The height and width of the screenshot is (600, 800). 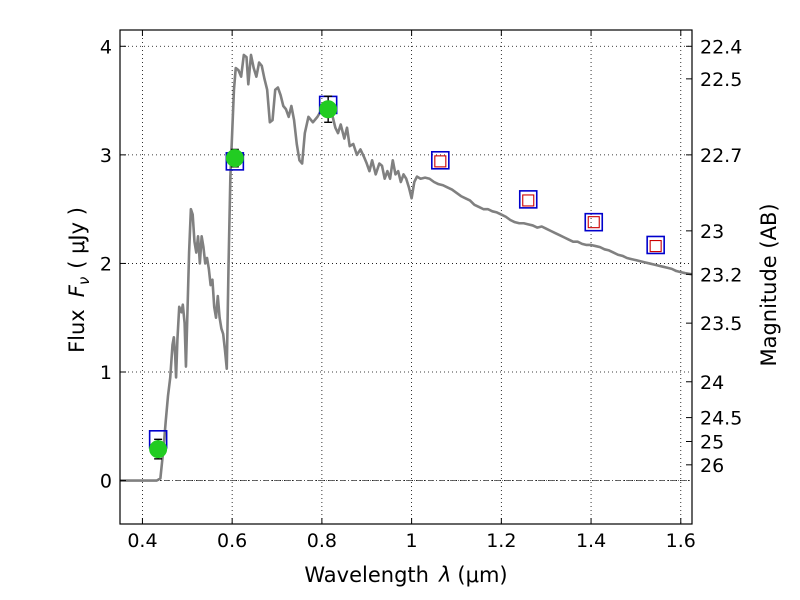 I want to click on y-tick-label: 2, so click(x=106, y=264).